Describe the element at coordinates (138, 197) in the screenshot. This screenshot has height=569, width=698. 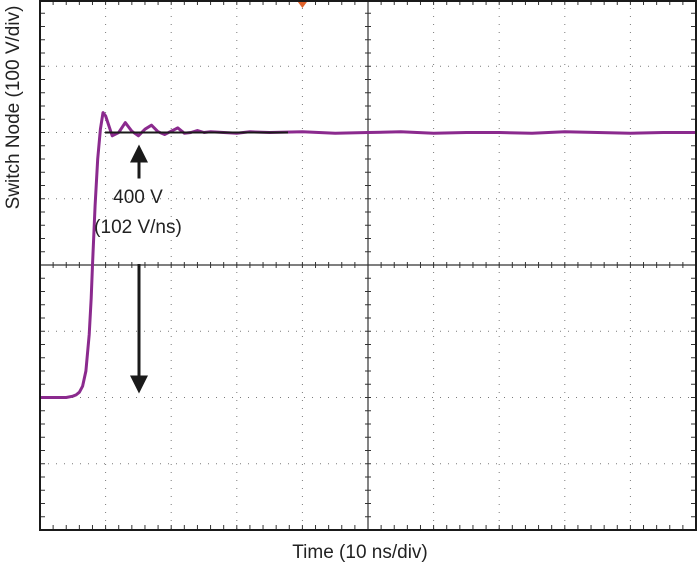
I see `annotation-voltage: 400 V` at that location.